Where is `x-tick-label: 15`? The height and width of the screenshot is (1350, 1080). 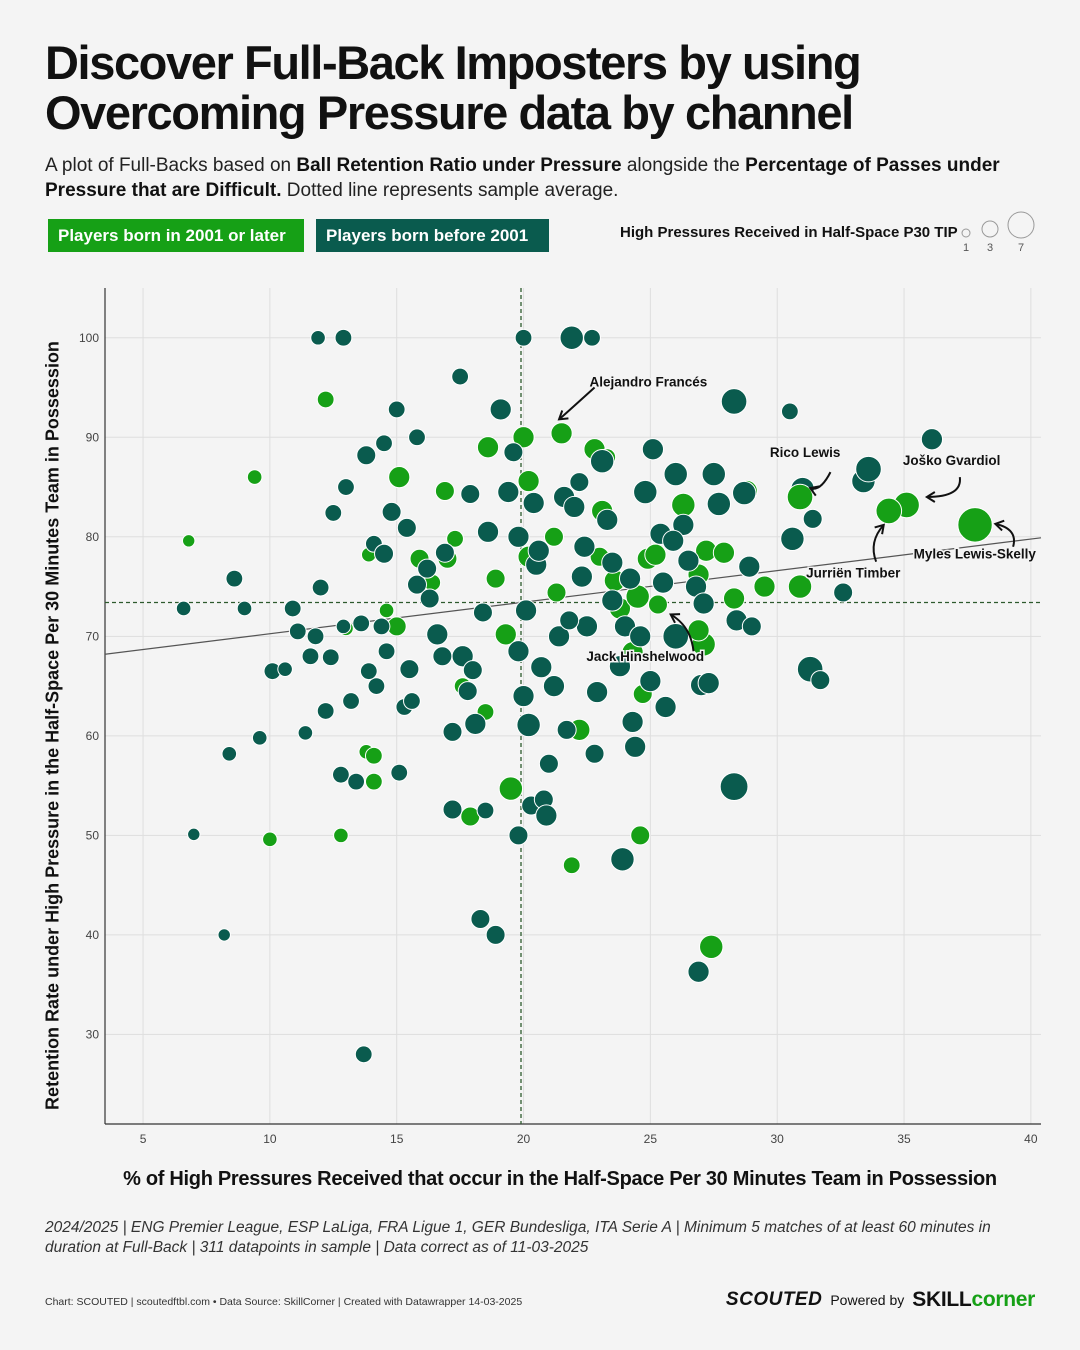 x-tick-label: 15 is located at coordinates (397, 1139).